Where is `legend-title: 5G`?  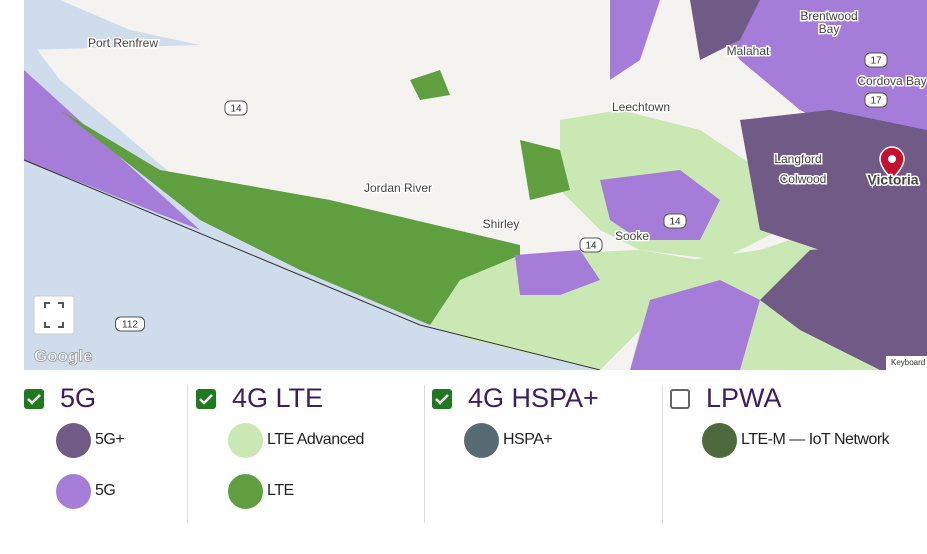
legend-title: 5G is located at coordinates (78, 398).